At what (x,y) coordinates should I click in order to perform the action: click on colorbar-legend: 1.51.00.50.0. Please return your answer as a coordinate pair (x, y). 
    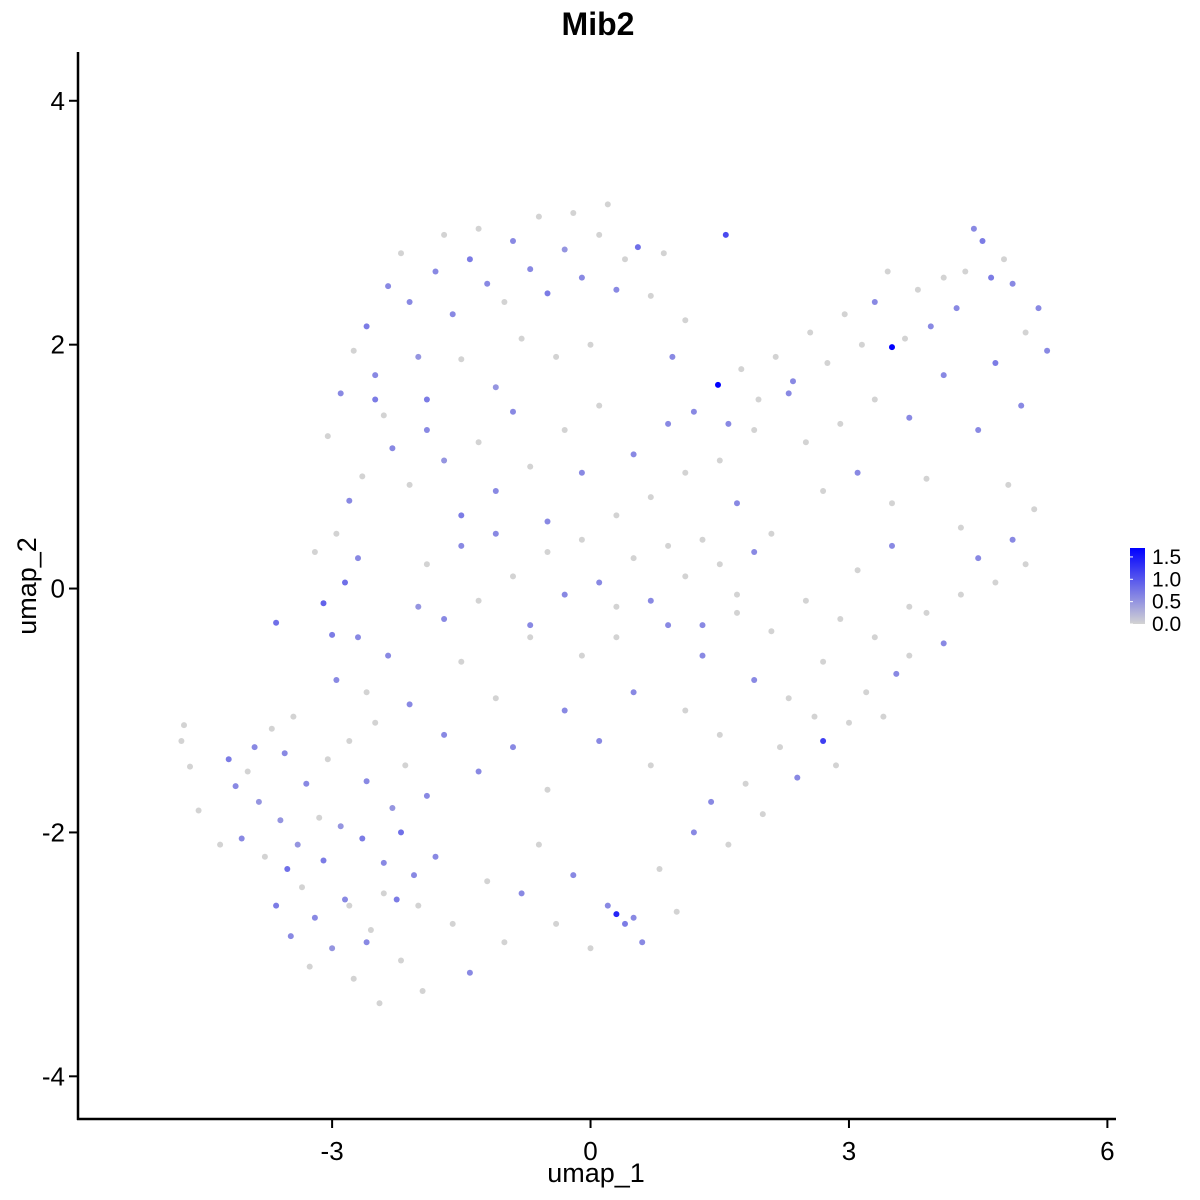
    Looking at the image, I should click on (1155, 591).